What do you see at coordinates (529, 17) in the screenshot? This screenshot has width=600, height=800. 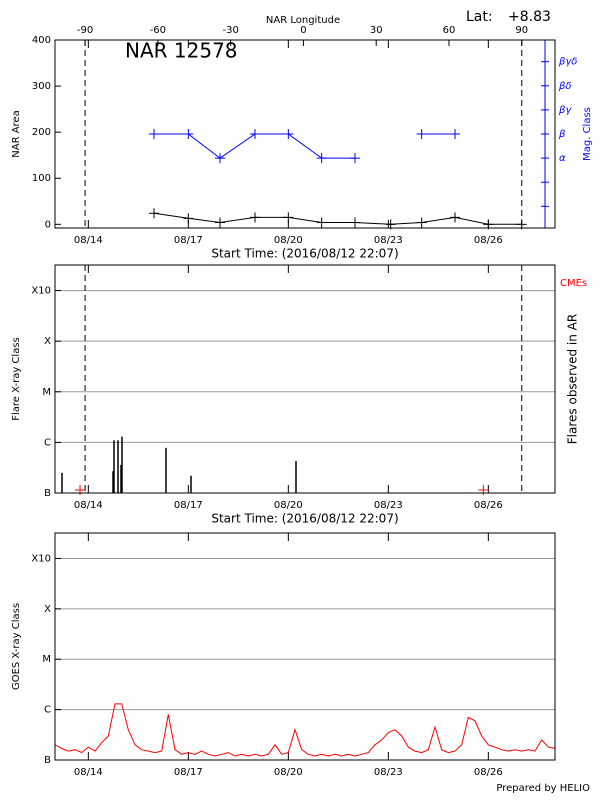 I see `lat-value: +8.83` at bounding box center [529, 17].